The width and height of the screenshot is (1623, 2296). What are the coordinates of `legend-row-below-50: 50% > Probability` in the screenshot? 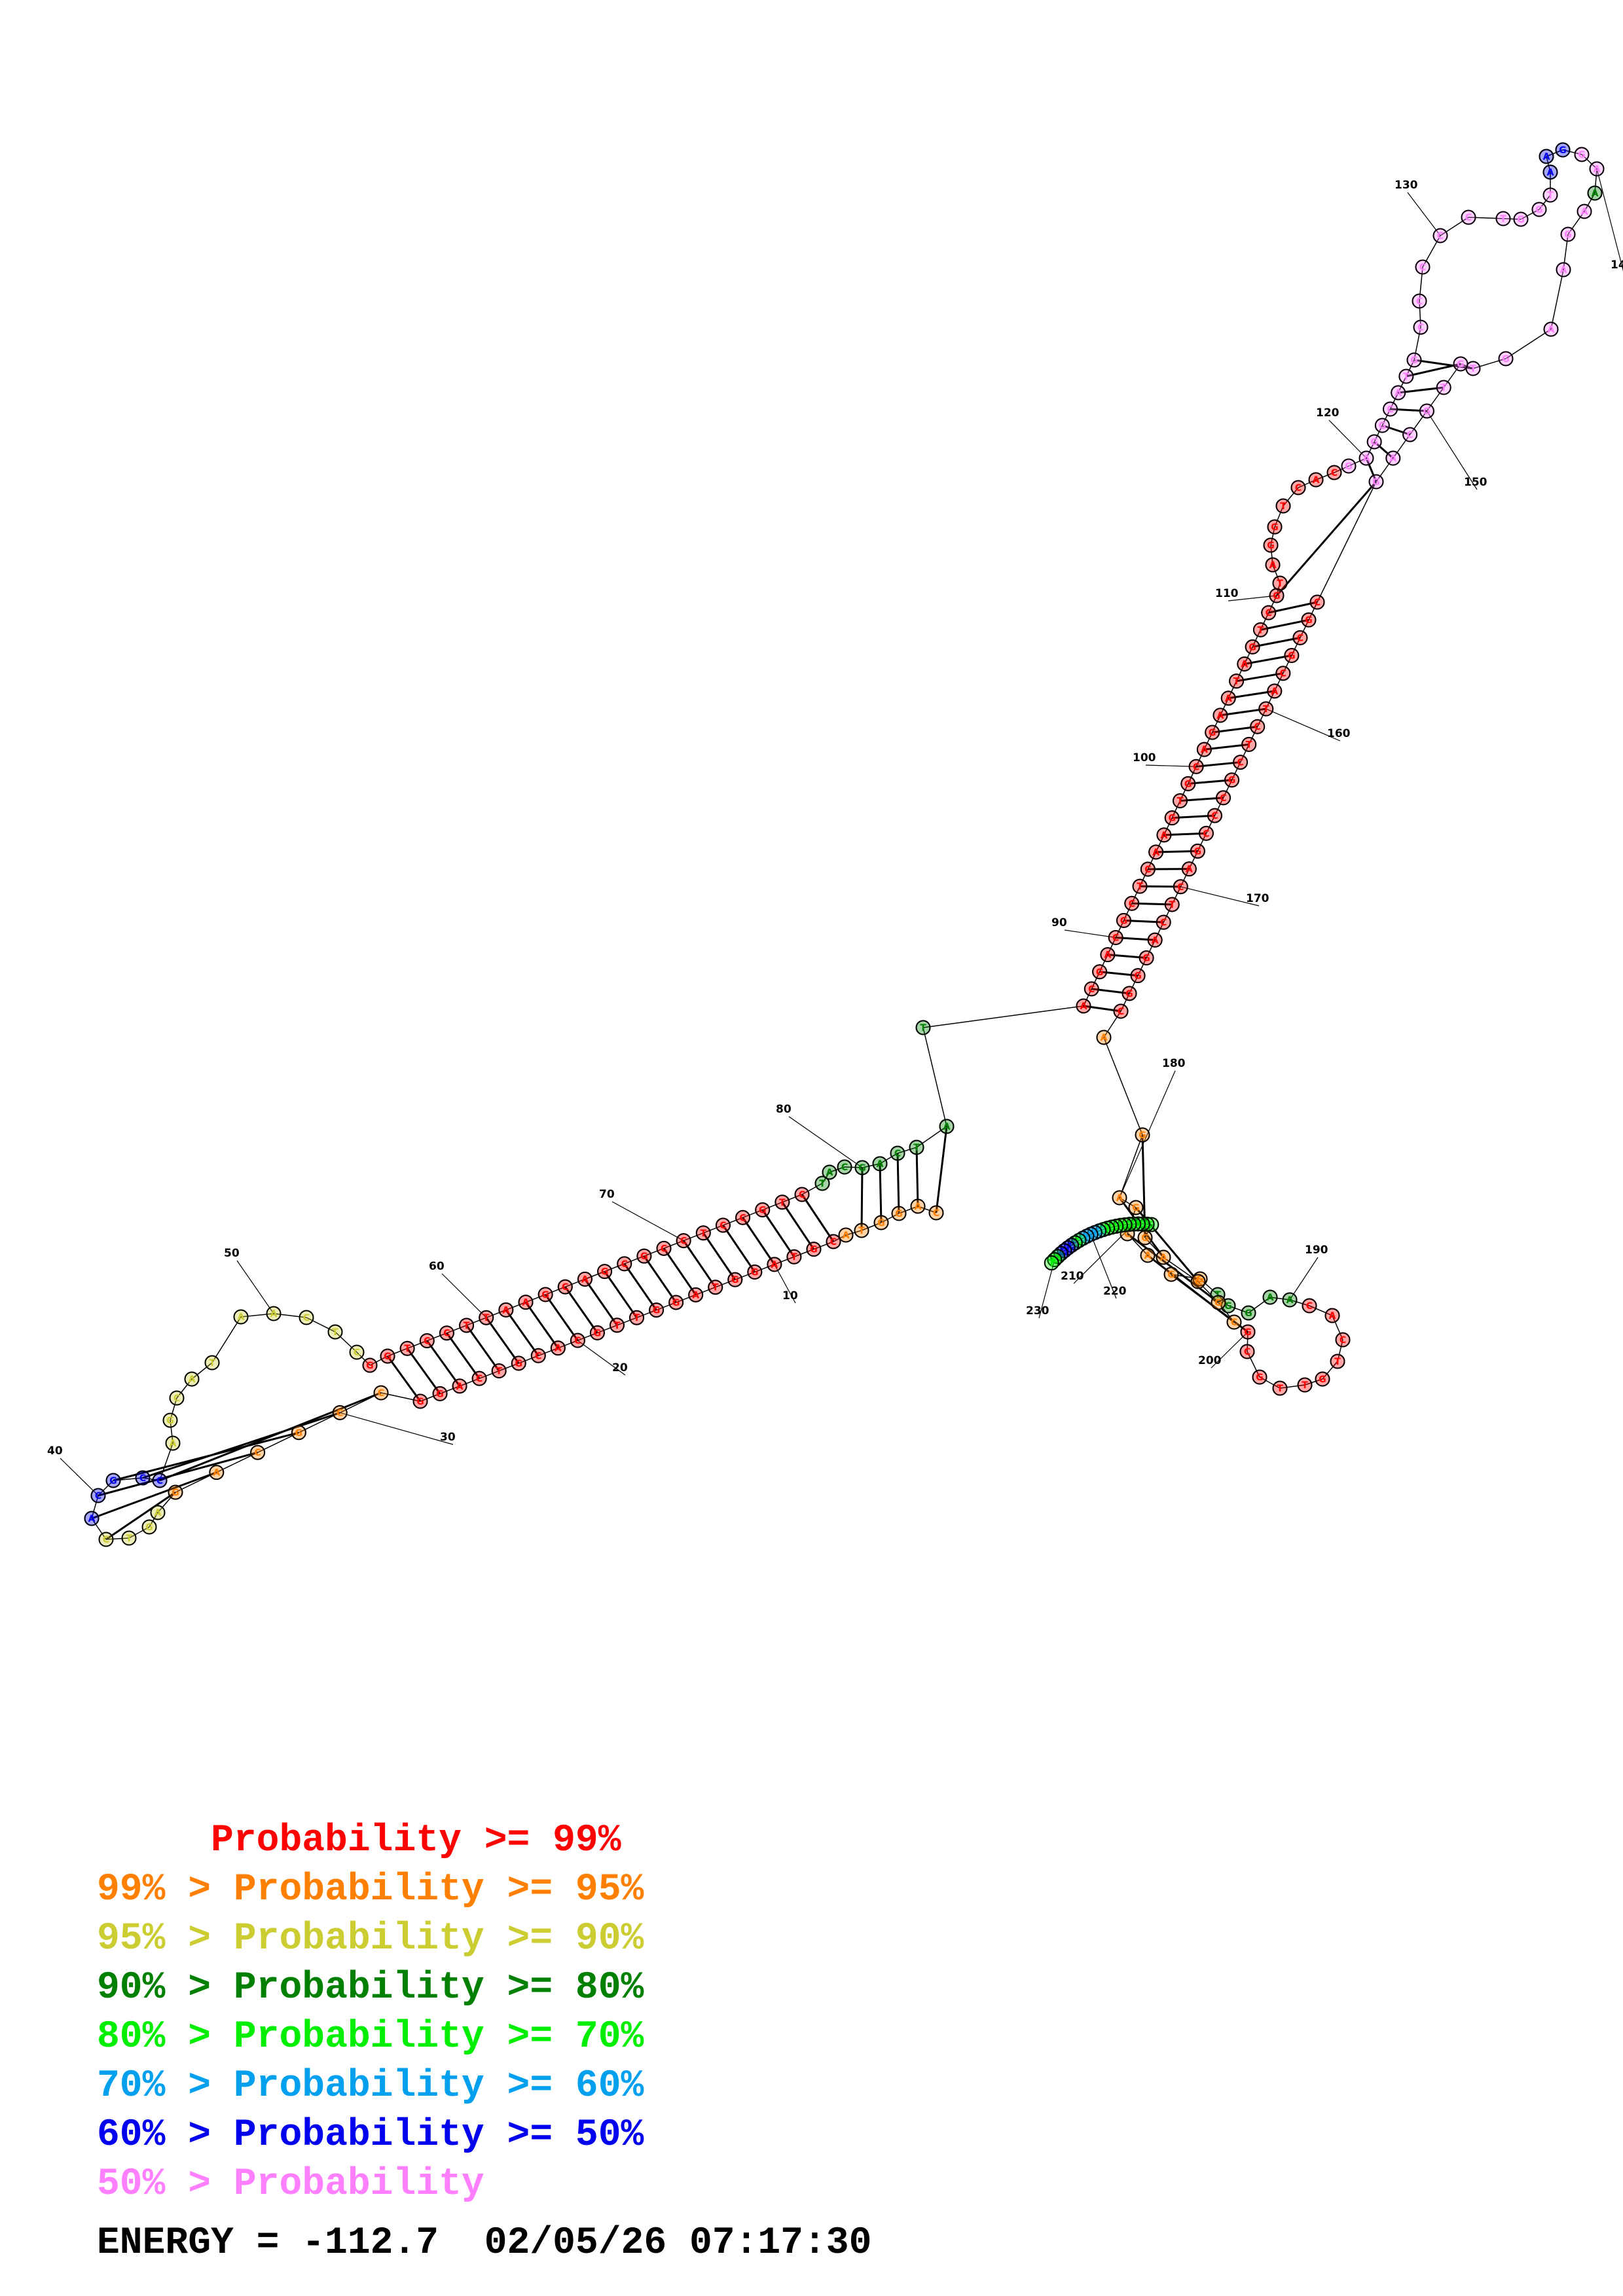 It's located at (290, 2184).